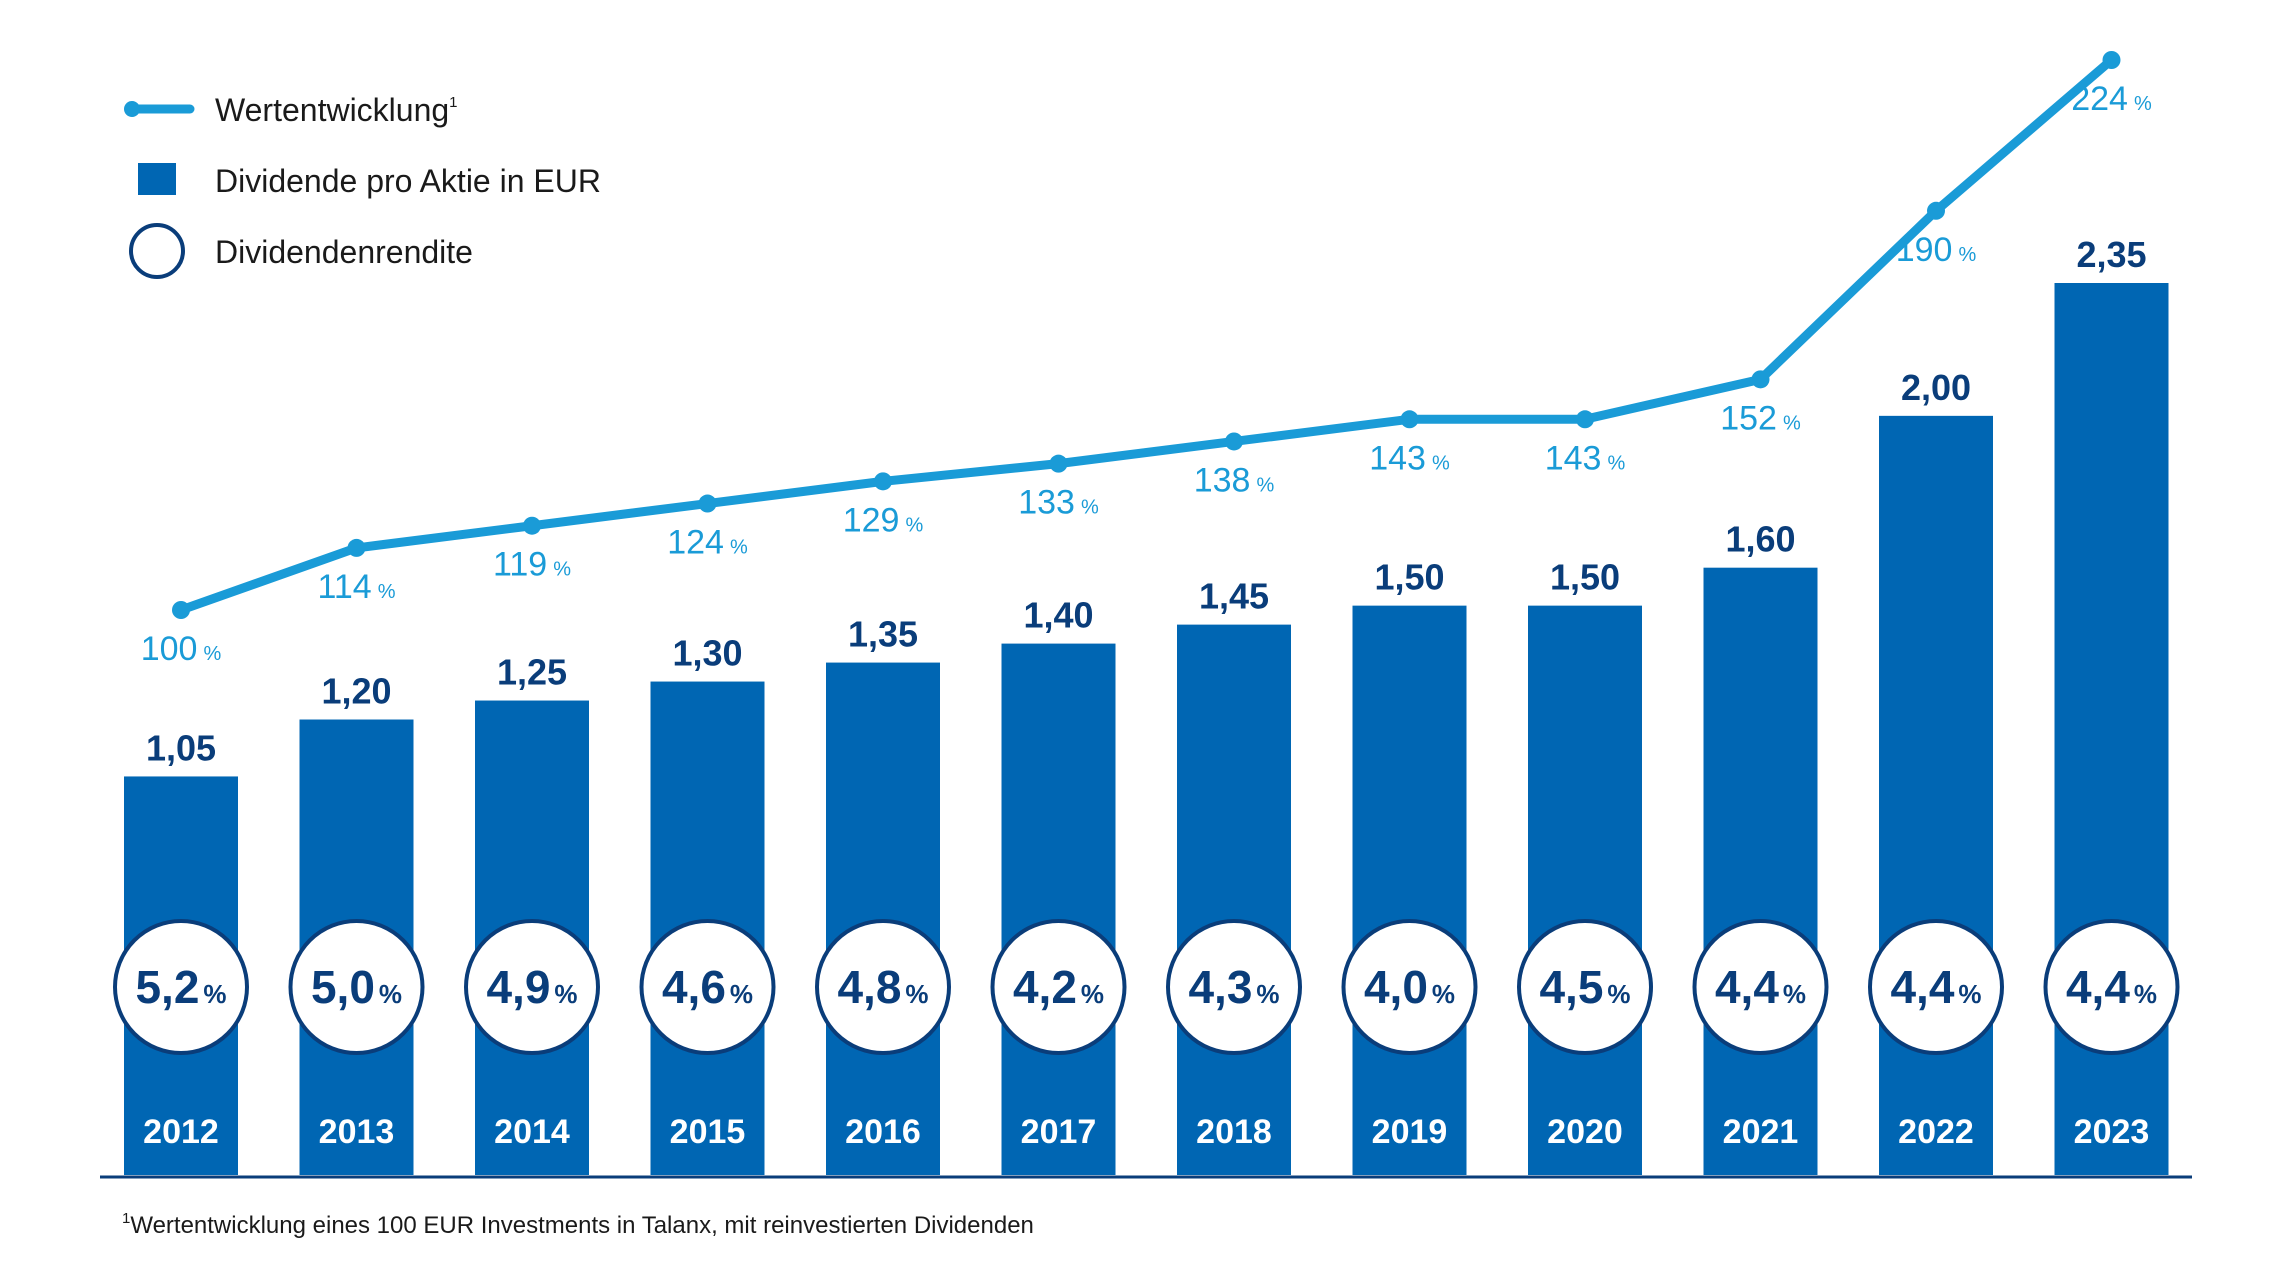 The height and width of the screenshot is (1283, 2280). Describe the element at coordinates (2111, 99) in the screenshot. I see `performance-label-2023: 224%` at that location.